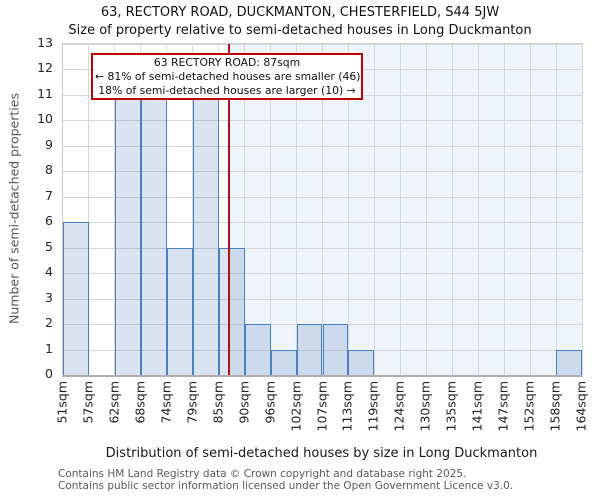  I want to click on histogram-bar-90sqm, so click(257, 349).